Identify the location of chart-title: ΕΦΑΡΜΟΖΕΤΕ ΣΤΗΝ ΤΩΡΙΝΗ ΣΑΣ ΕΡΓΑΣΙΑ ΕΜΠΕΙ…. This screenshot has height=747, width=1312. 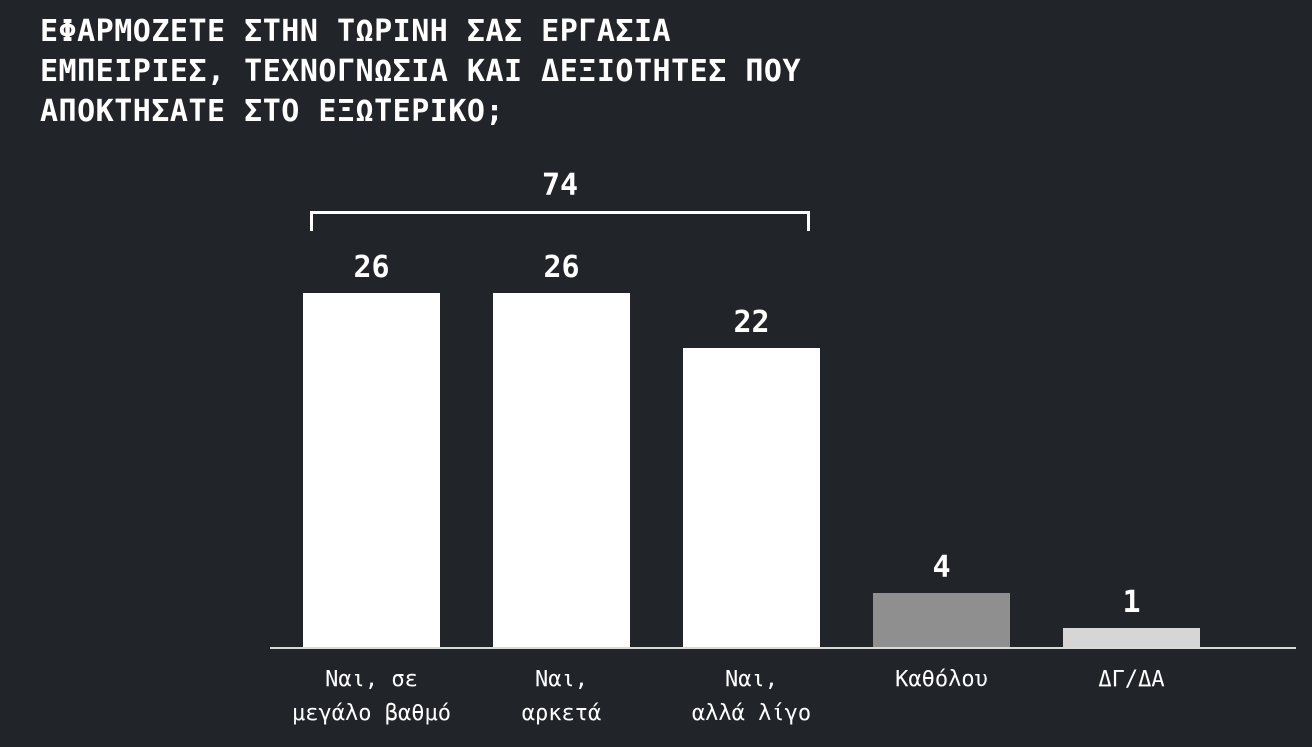
(421, 71).